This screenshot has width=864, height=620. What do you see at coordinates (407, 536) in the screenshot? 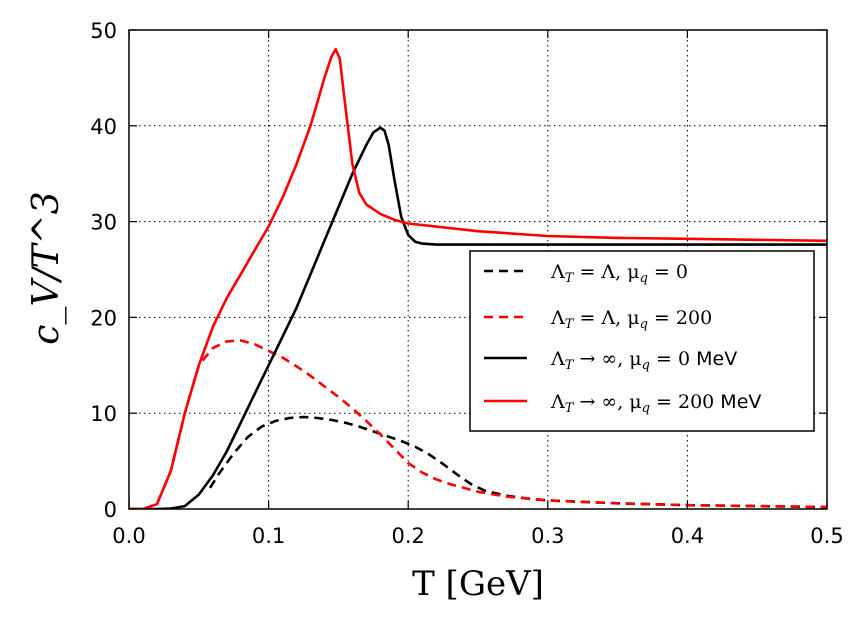
I see `x-tick-label: 0.2` at bounding box center [407, 536].